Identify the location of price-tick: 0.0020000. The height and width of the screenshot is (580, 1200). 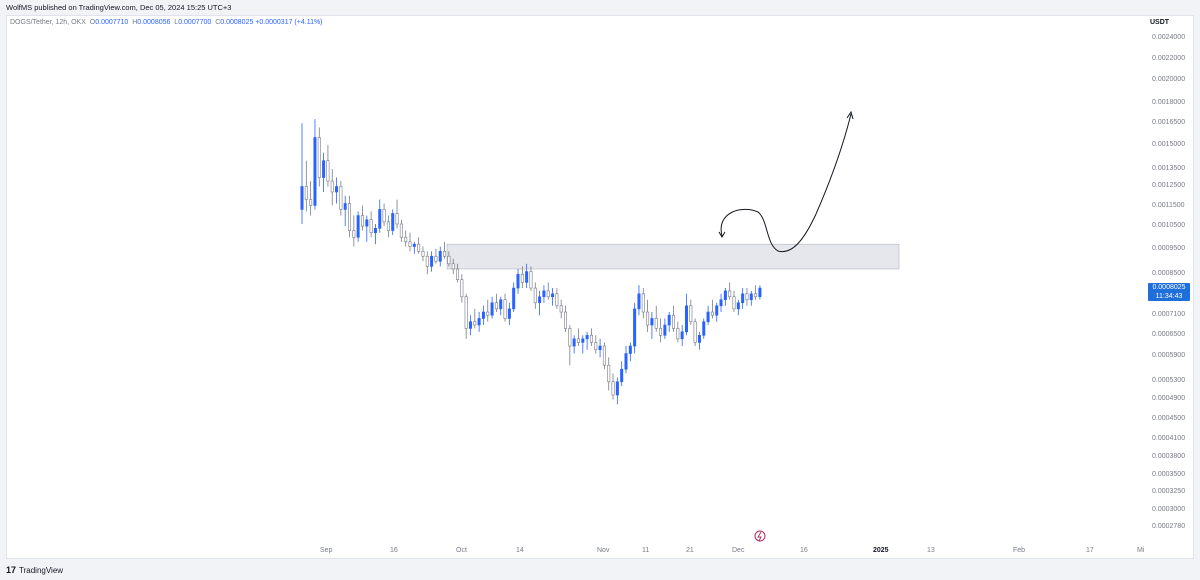
(1169, 79).